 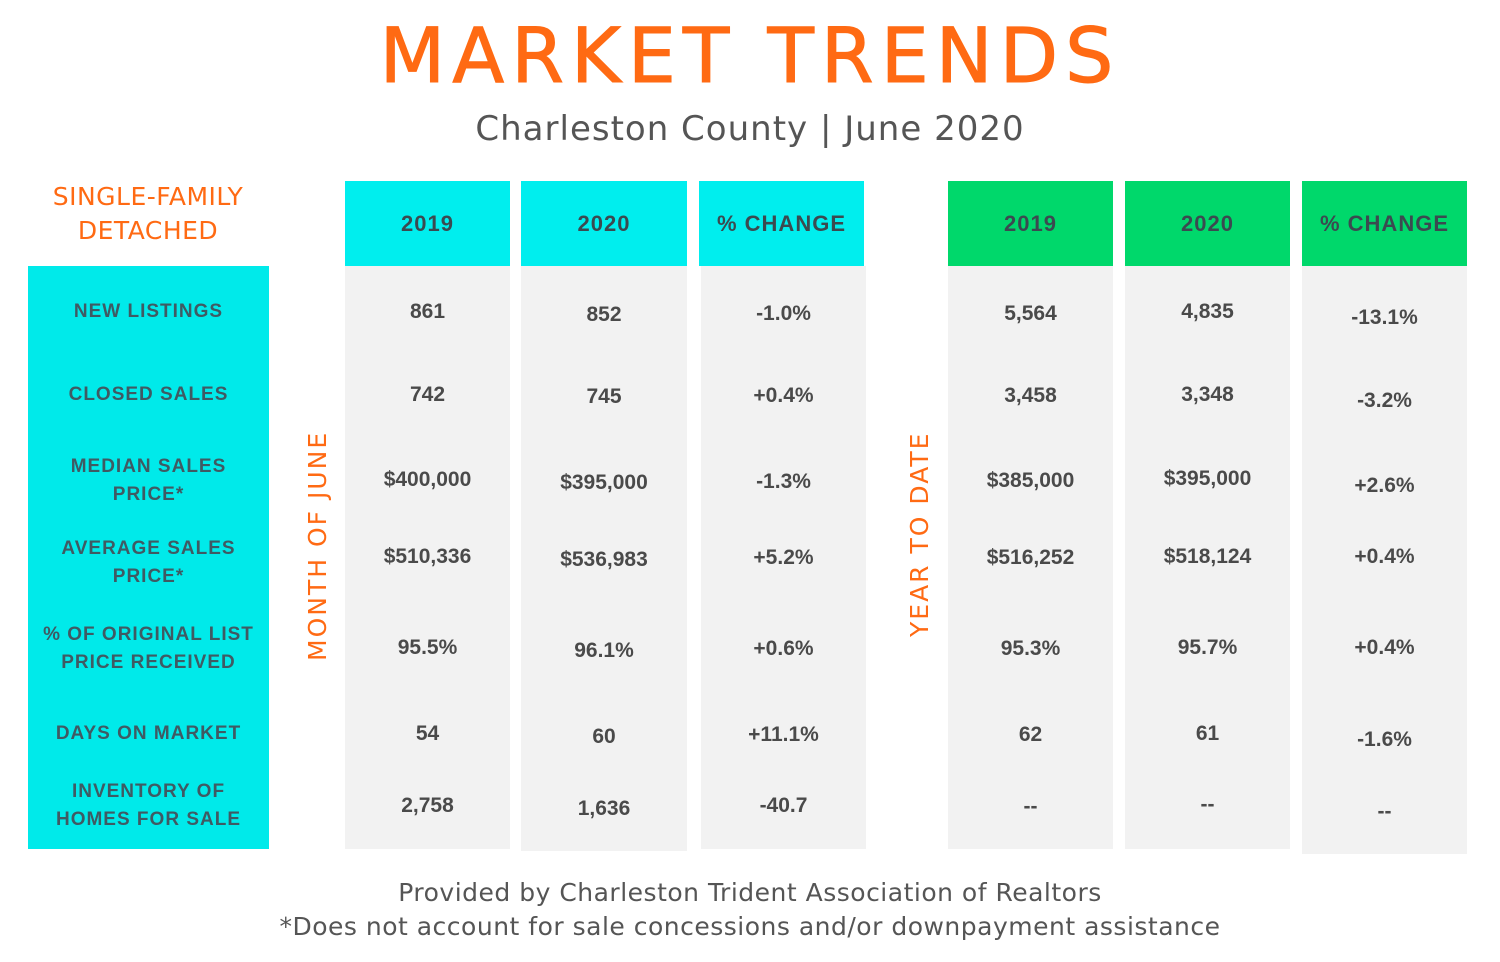 I want to click on row-label-column, so click(x=148, y=557).